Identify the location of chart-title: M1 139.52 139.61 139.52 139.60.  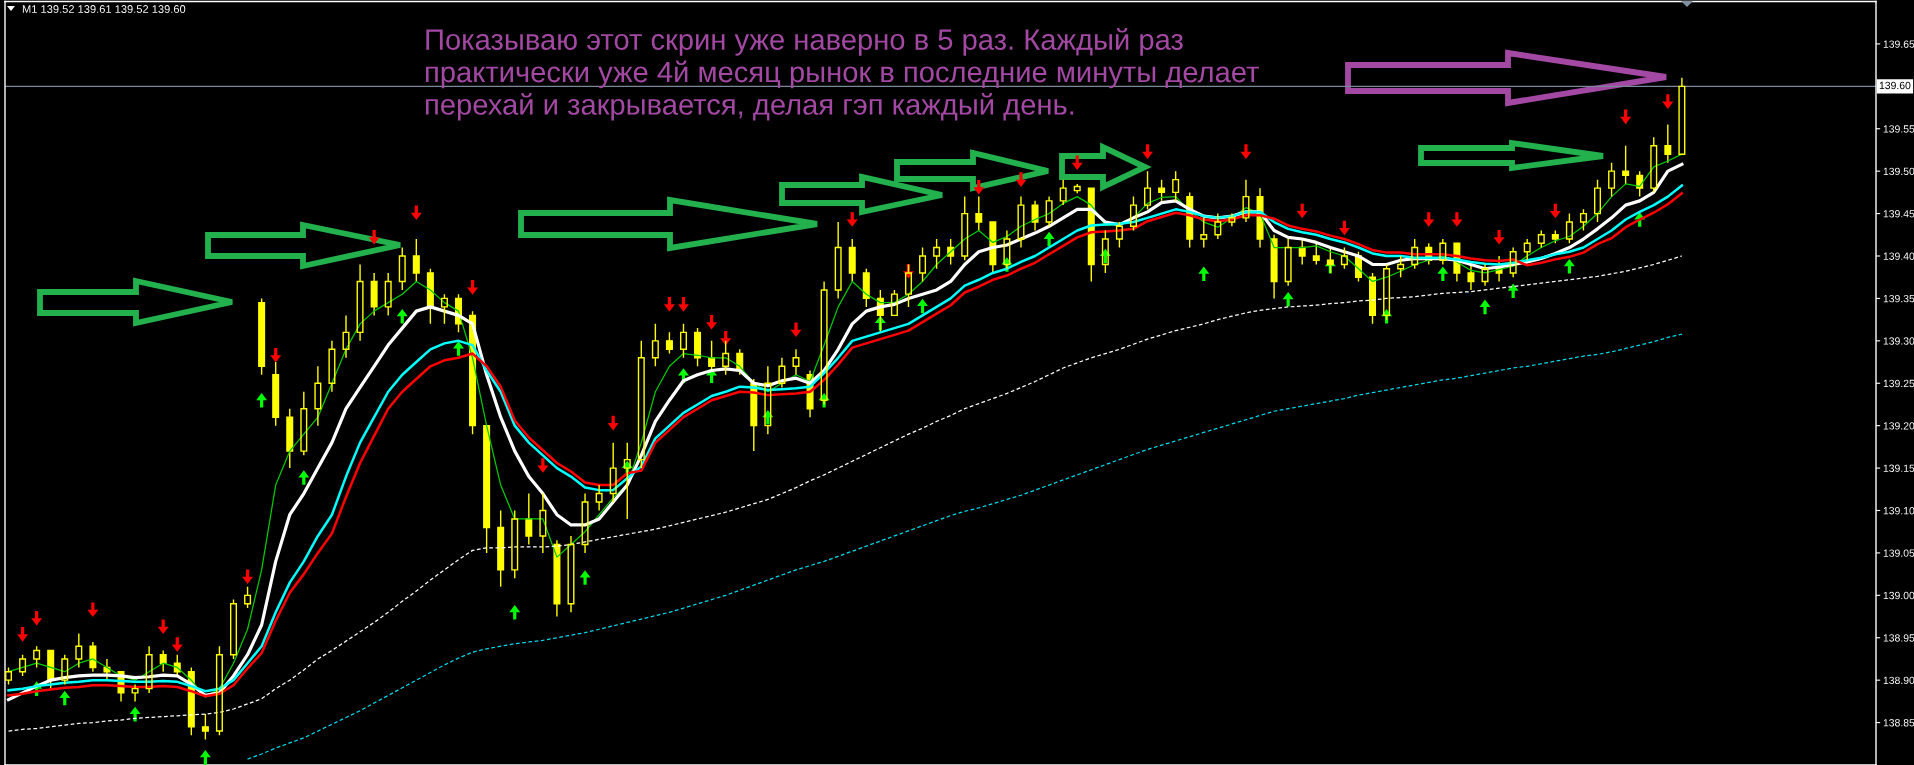
(104, 9).